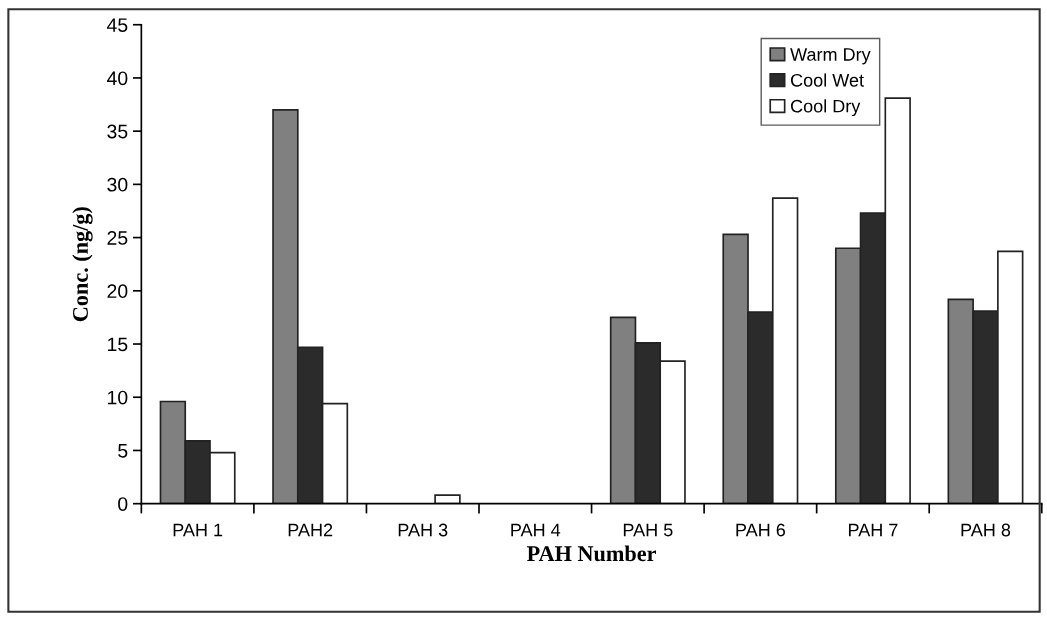  I want to click on y-tick-label: 25, so click(117, 238).